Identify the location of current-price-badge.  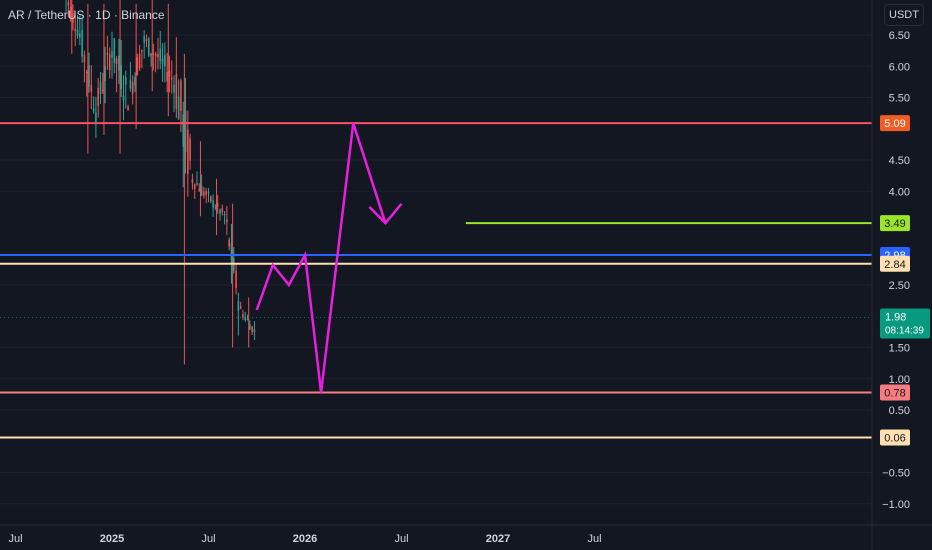
(905, 323).